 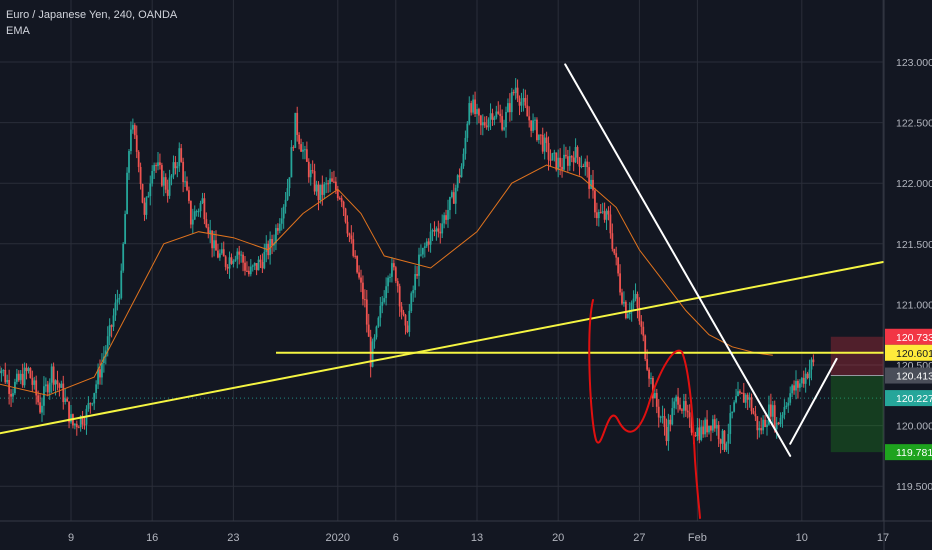 I want to click on price-label-text: 120.227, so click(x=914, y=399).